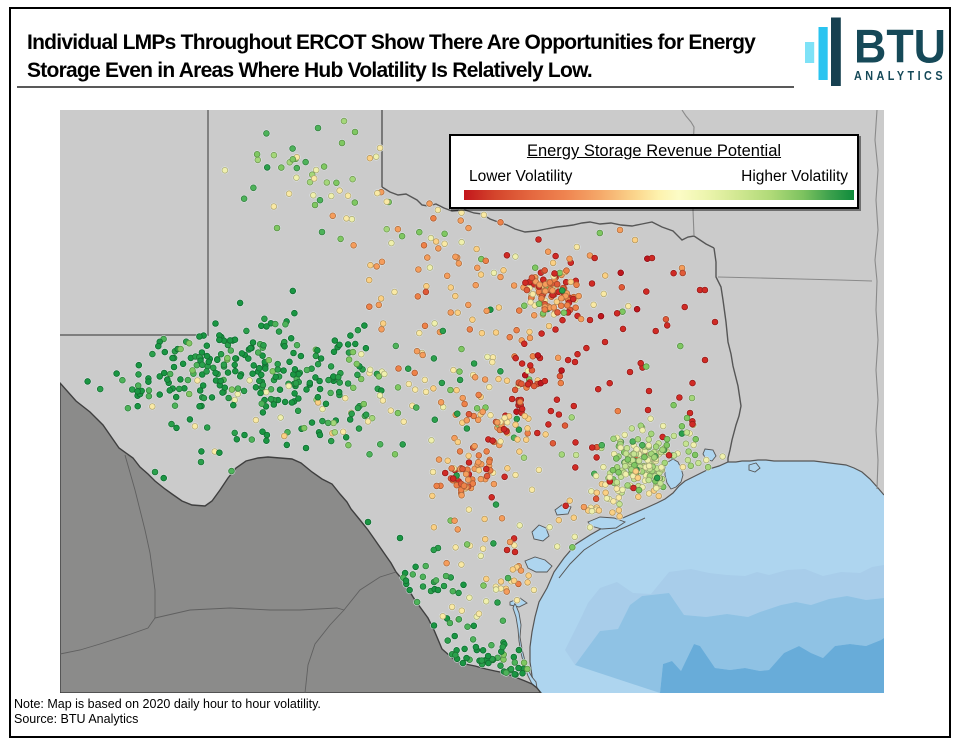 This screenshot has width=961, height=751. What do you see at coordinates (900, 47) in the screenshot?
I see `svg-text: BTU` at bounding box center [900, 47].